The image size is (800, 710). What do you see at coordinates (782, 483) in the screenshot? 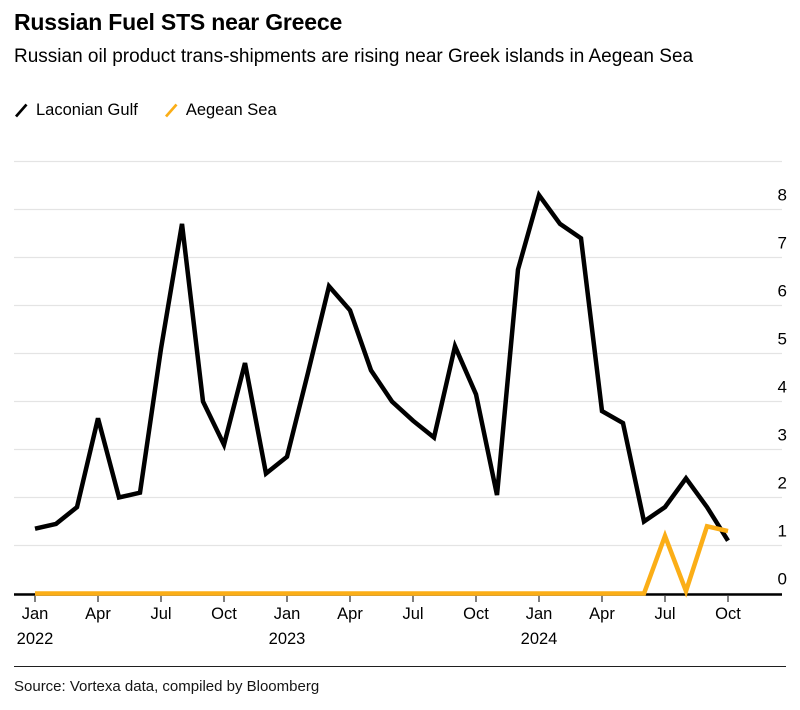
I see `y-axis-label: 2` at bounding box center [782, 483].